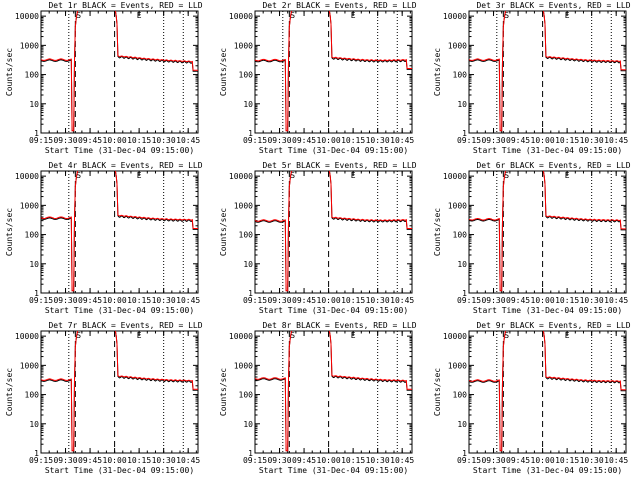 The height and width of the screenshot is (480, 640). Describe the element at coordinates (125, 5) in the screenshot. I see `panel-title: Det 1r BLACK = Events, RED = LLD` at that location.